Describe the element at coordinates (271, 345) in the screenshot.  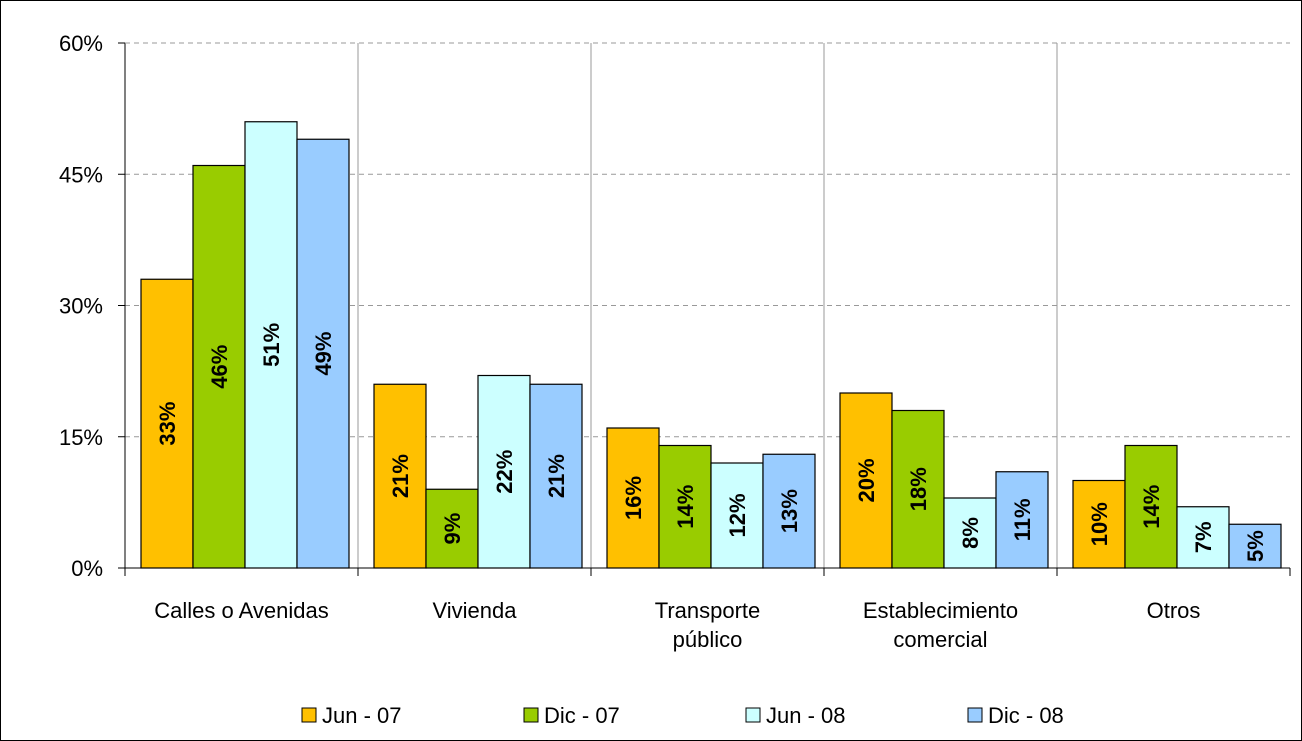
I see `data-label: 51%` at that location.